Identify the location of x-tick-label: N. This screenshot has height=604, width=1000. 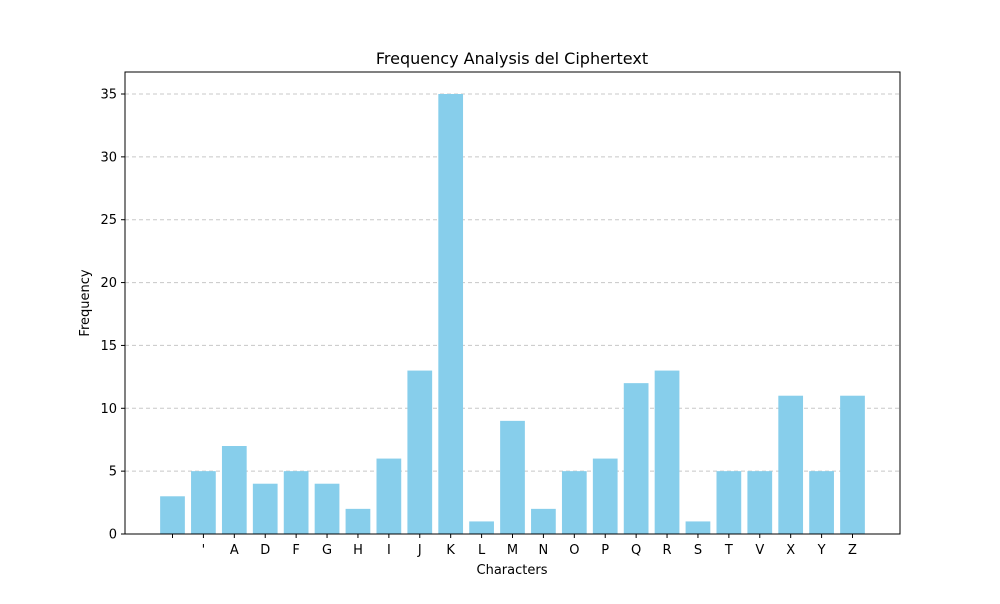
(544, 550).